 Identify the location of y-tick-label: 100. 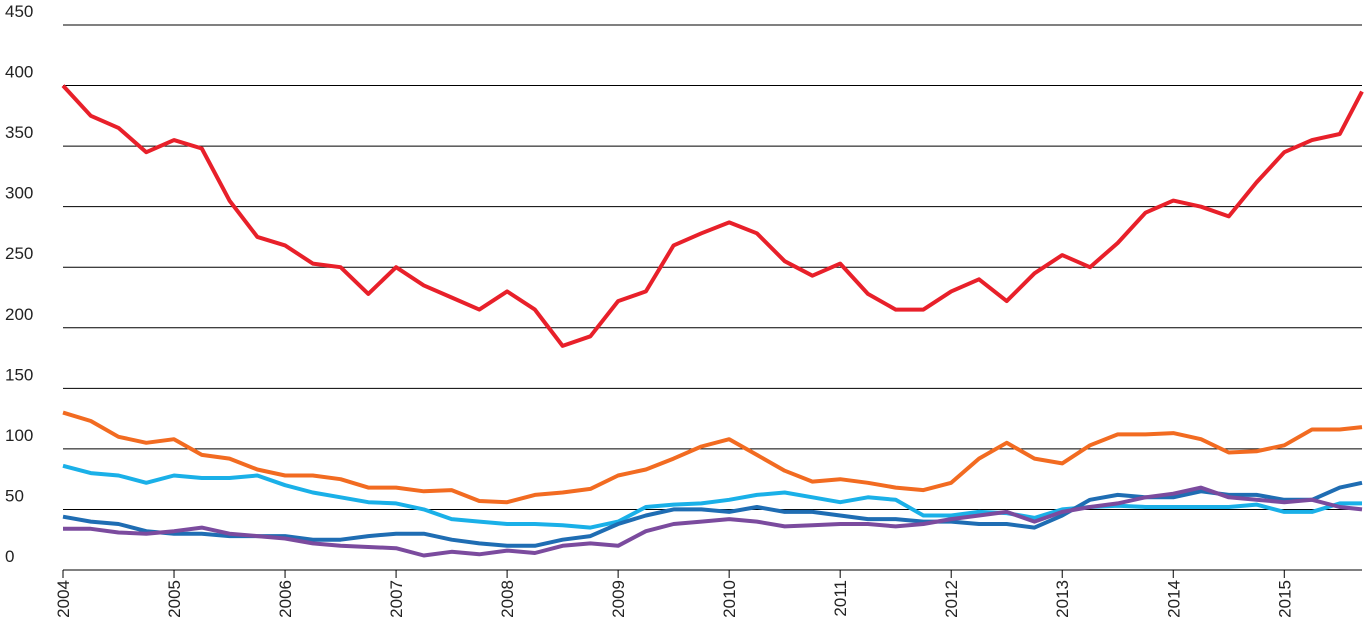
(19, 435).